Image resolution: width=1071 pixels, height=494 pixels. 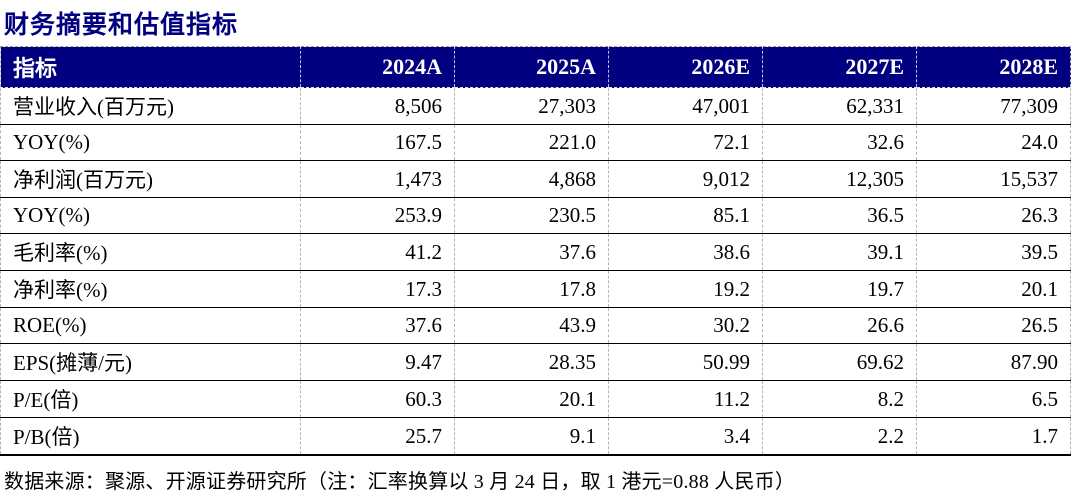 I want to click on header-cell-year: 2027E, so click(x=839, y=67).